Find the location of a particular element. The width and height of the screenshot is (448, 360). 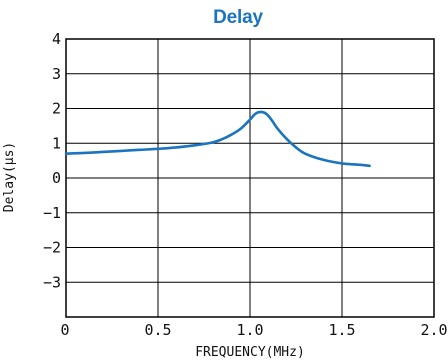

x-tick-label: 1.0 is located at coordinates (249, 330).